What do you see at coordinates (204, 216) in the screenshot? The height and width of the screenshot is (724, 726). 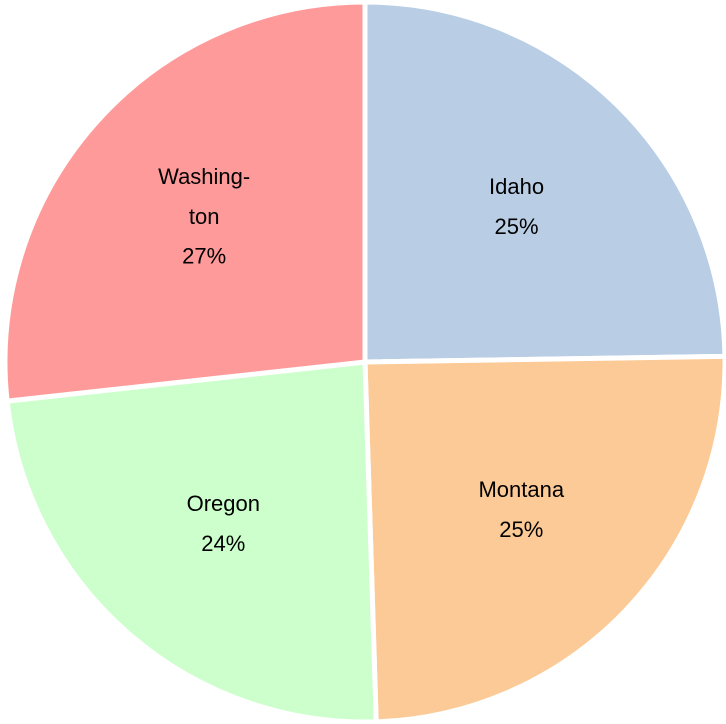 I see `label-line: ton` at bounding box center [204, 216].